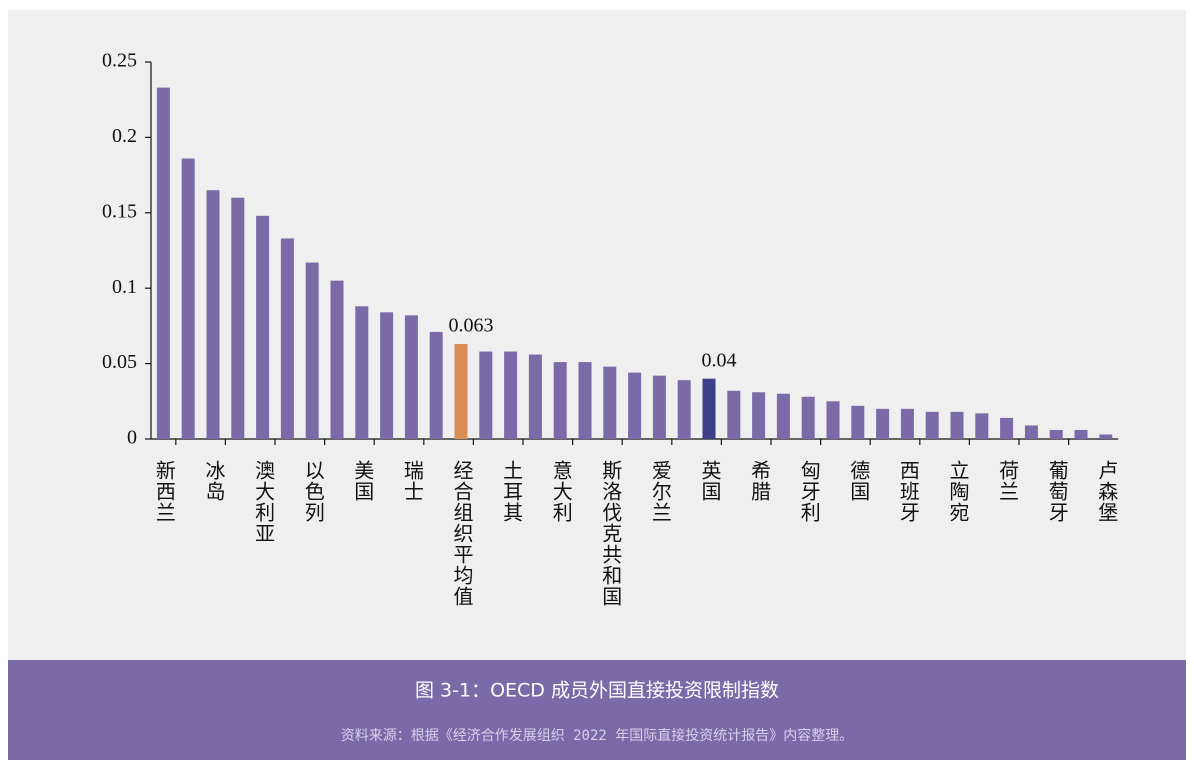  I want to click on caption: 图 3-1：OECD 成员外国直接投资限制指数, so click(597, 691).